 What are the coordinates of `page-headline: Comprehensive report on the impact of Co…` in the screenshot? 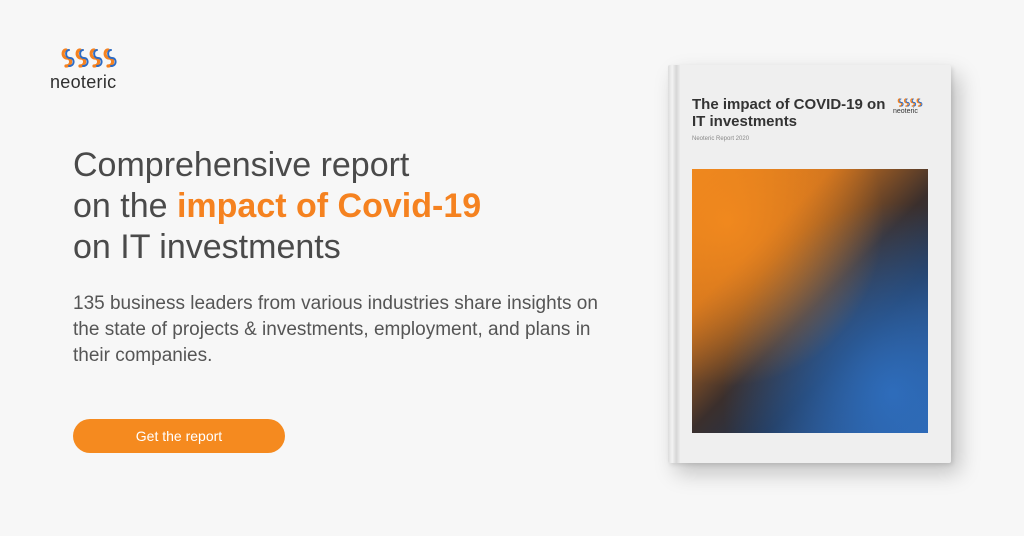 It's located at (353, 206).